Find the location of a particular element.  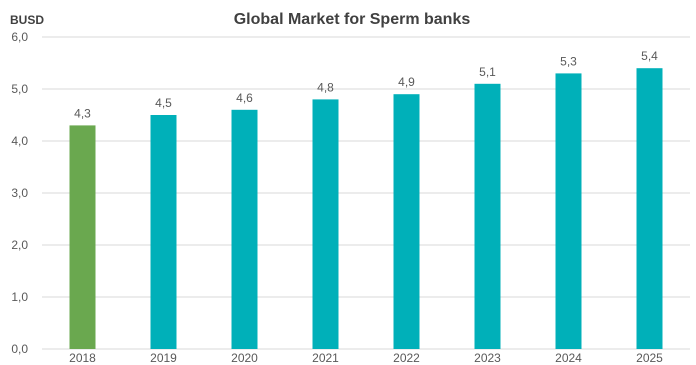

data-label-2022: 4,9 is located at coordinates (406, 82).